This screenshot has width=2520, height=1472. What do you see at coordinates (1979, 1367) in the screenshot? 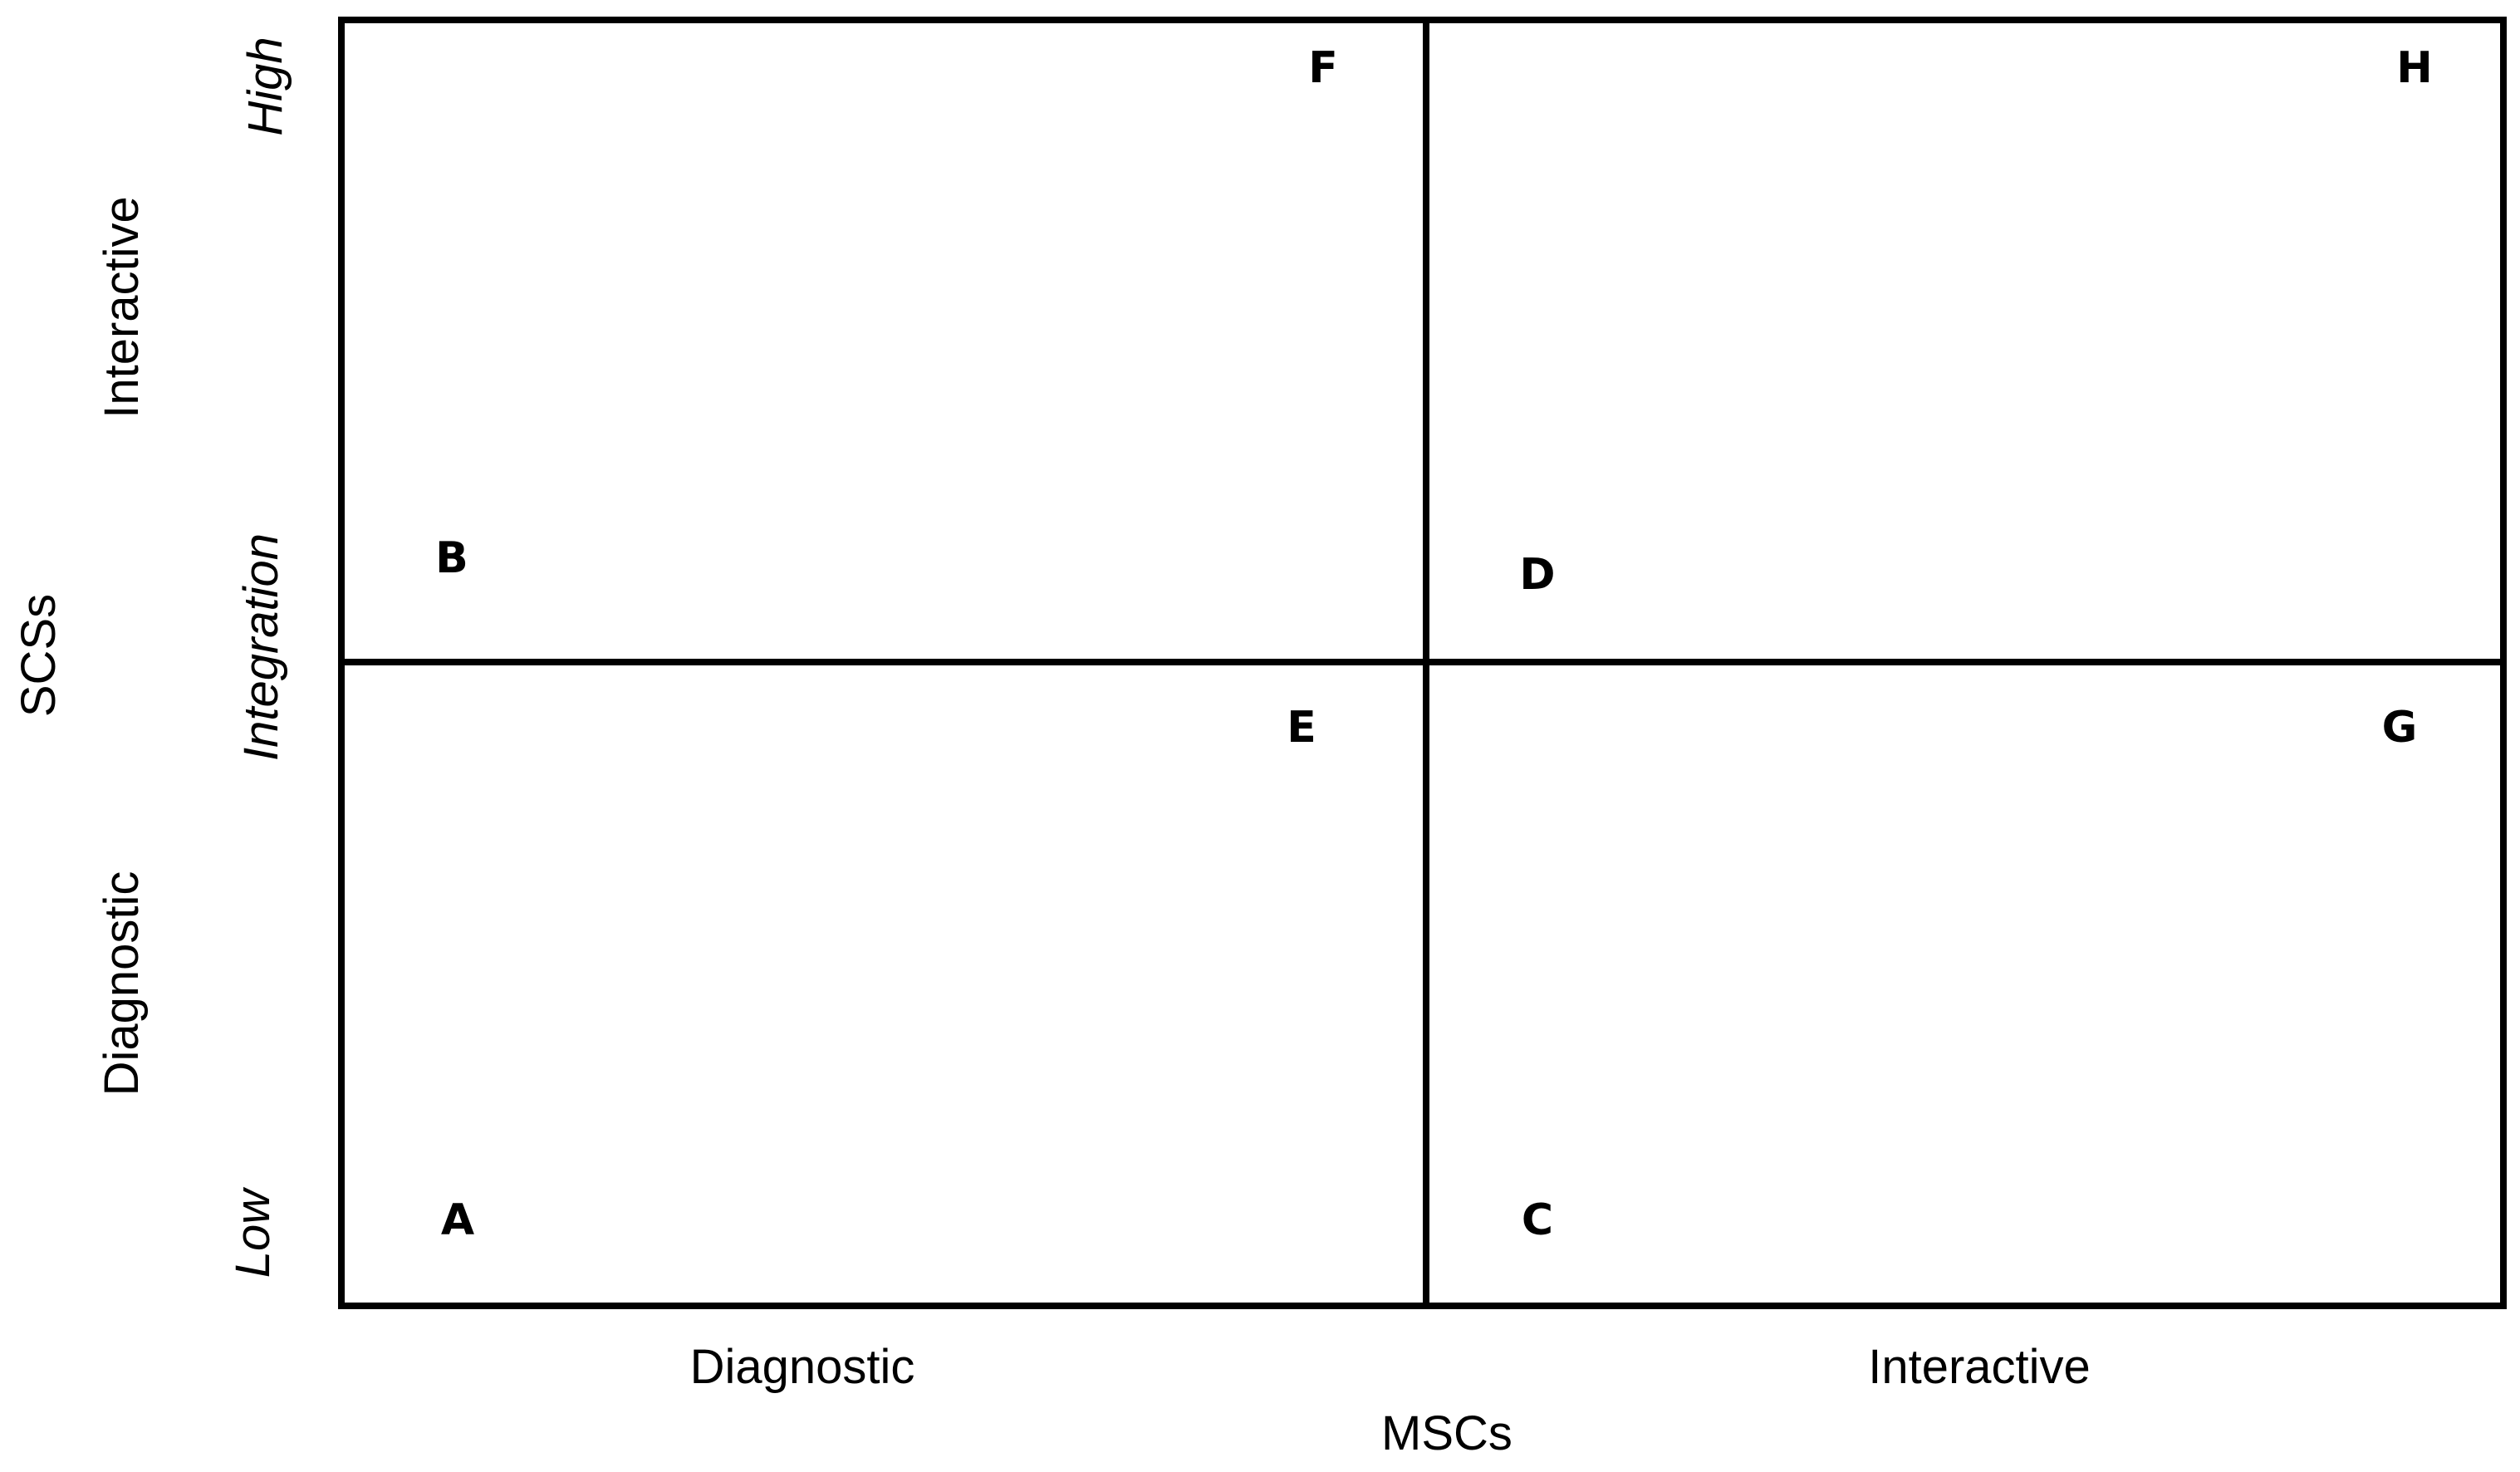
I see `x-category-interactive: Interactive` at bounding box center [1979, 1367].